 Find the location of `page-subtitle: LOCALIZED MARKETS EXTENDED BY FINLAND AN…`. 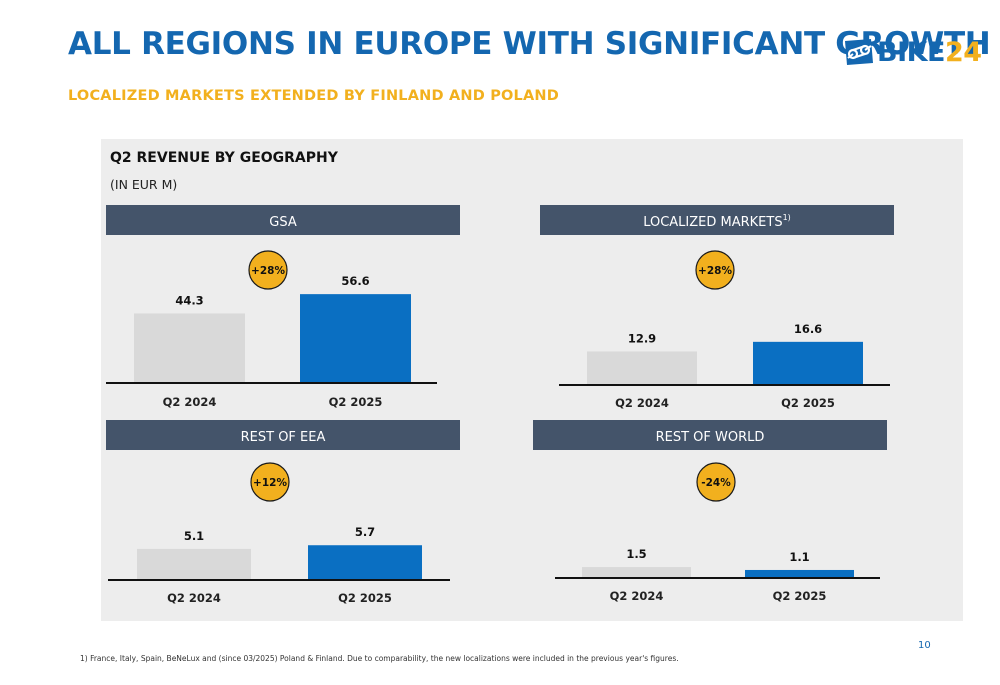

page-subtitle: LOCALIZED MARKETS EXTENDED BY FINLAND AN… is located at coordinates (313, 96).